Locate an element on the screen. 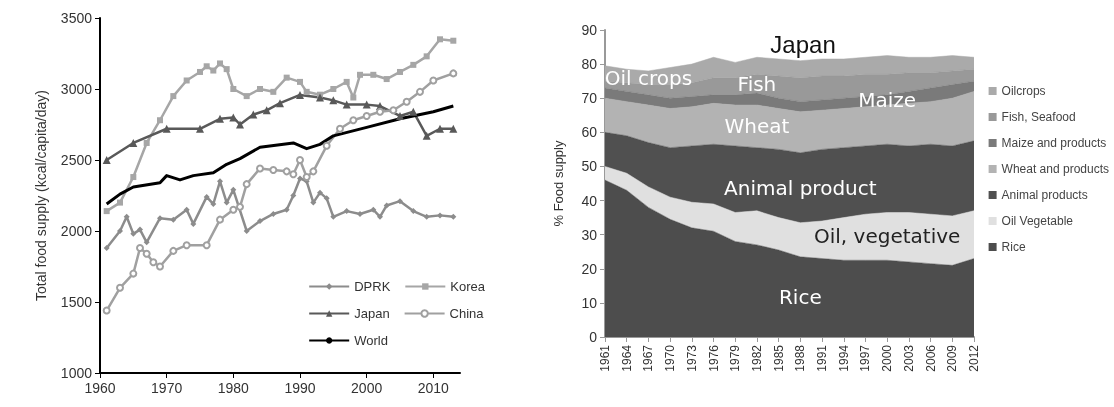 The image size is (1114, 407). line-series is located at coordinates (280, 155).